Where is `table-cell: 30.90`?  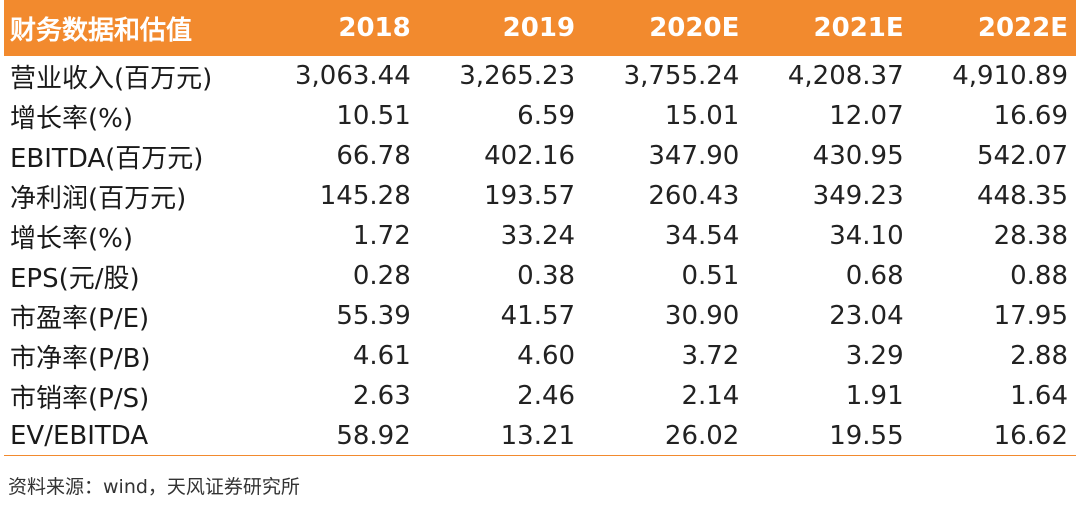 table-cell: 30.90 is located at coordinates (702, 316).